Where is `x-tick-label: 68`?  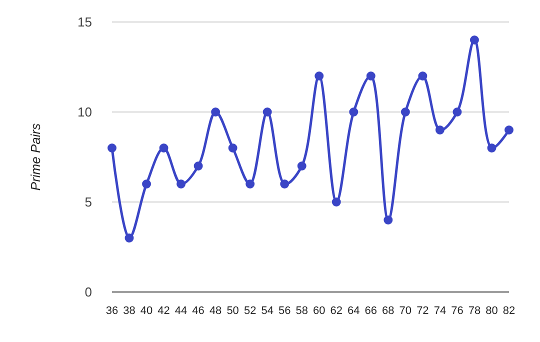
x-tick-label: 68 is located at coordinates (388, 311).